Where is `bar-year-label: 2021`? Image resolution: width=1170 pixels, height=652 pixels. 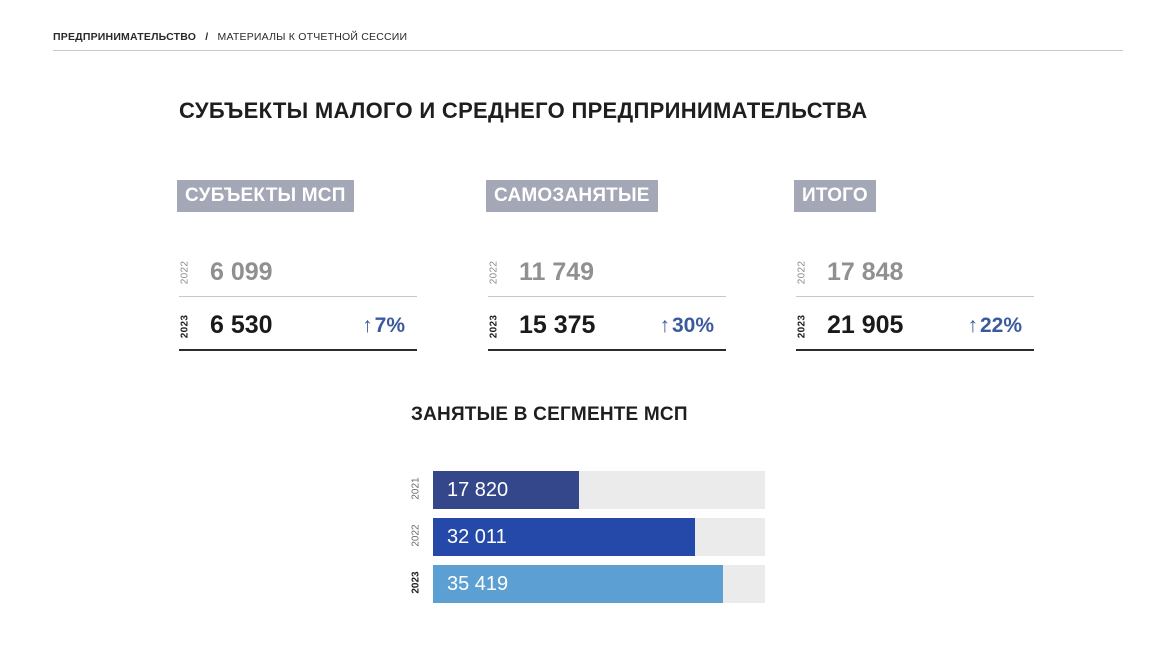 bar-year-label: 2021 is located at coordinates (416, 488).